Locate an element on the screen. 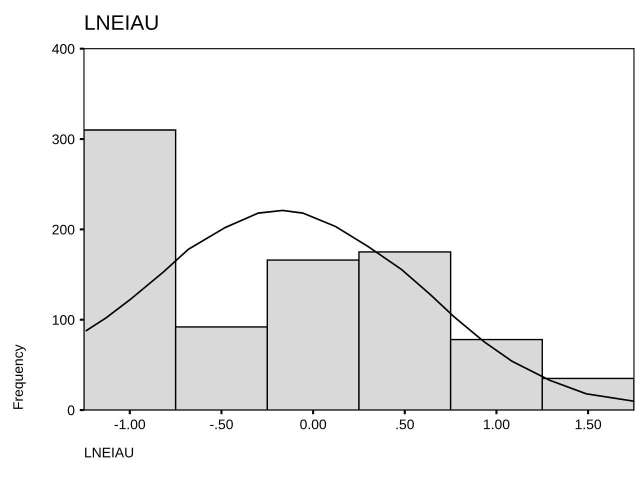  x-tick-label: 1.00 is located at coordinates (497, 424).